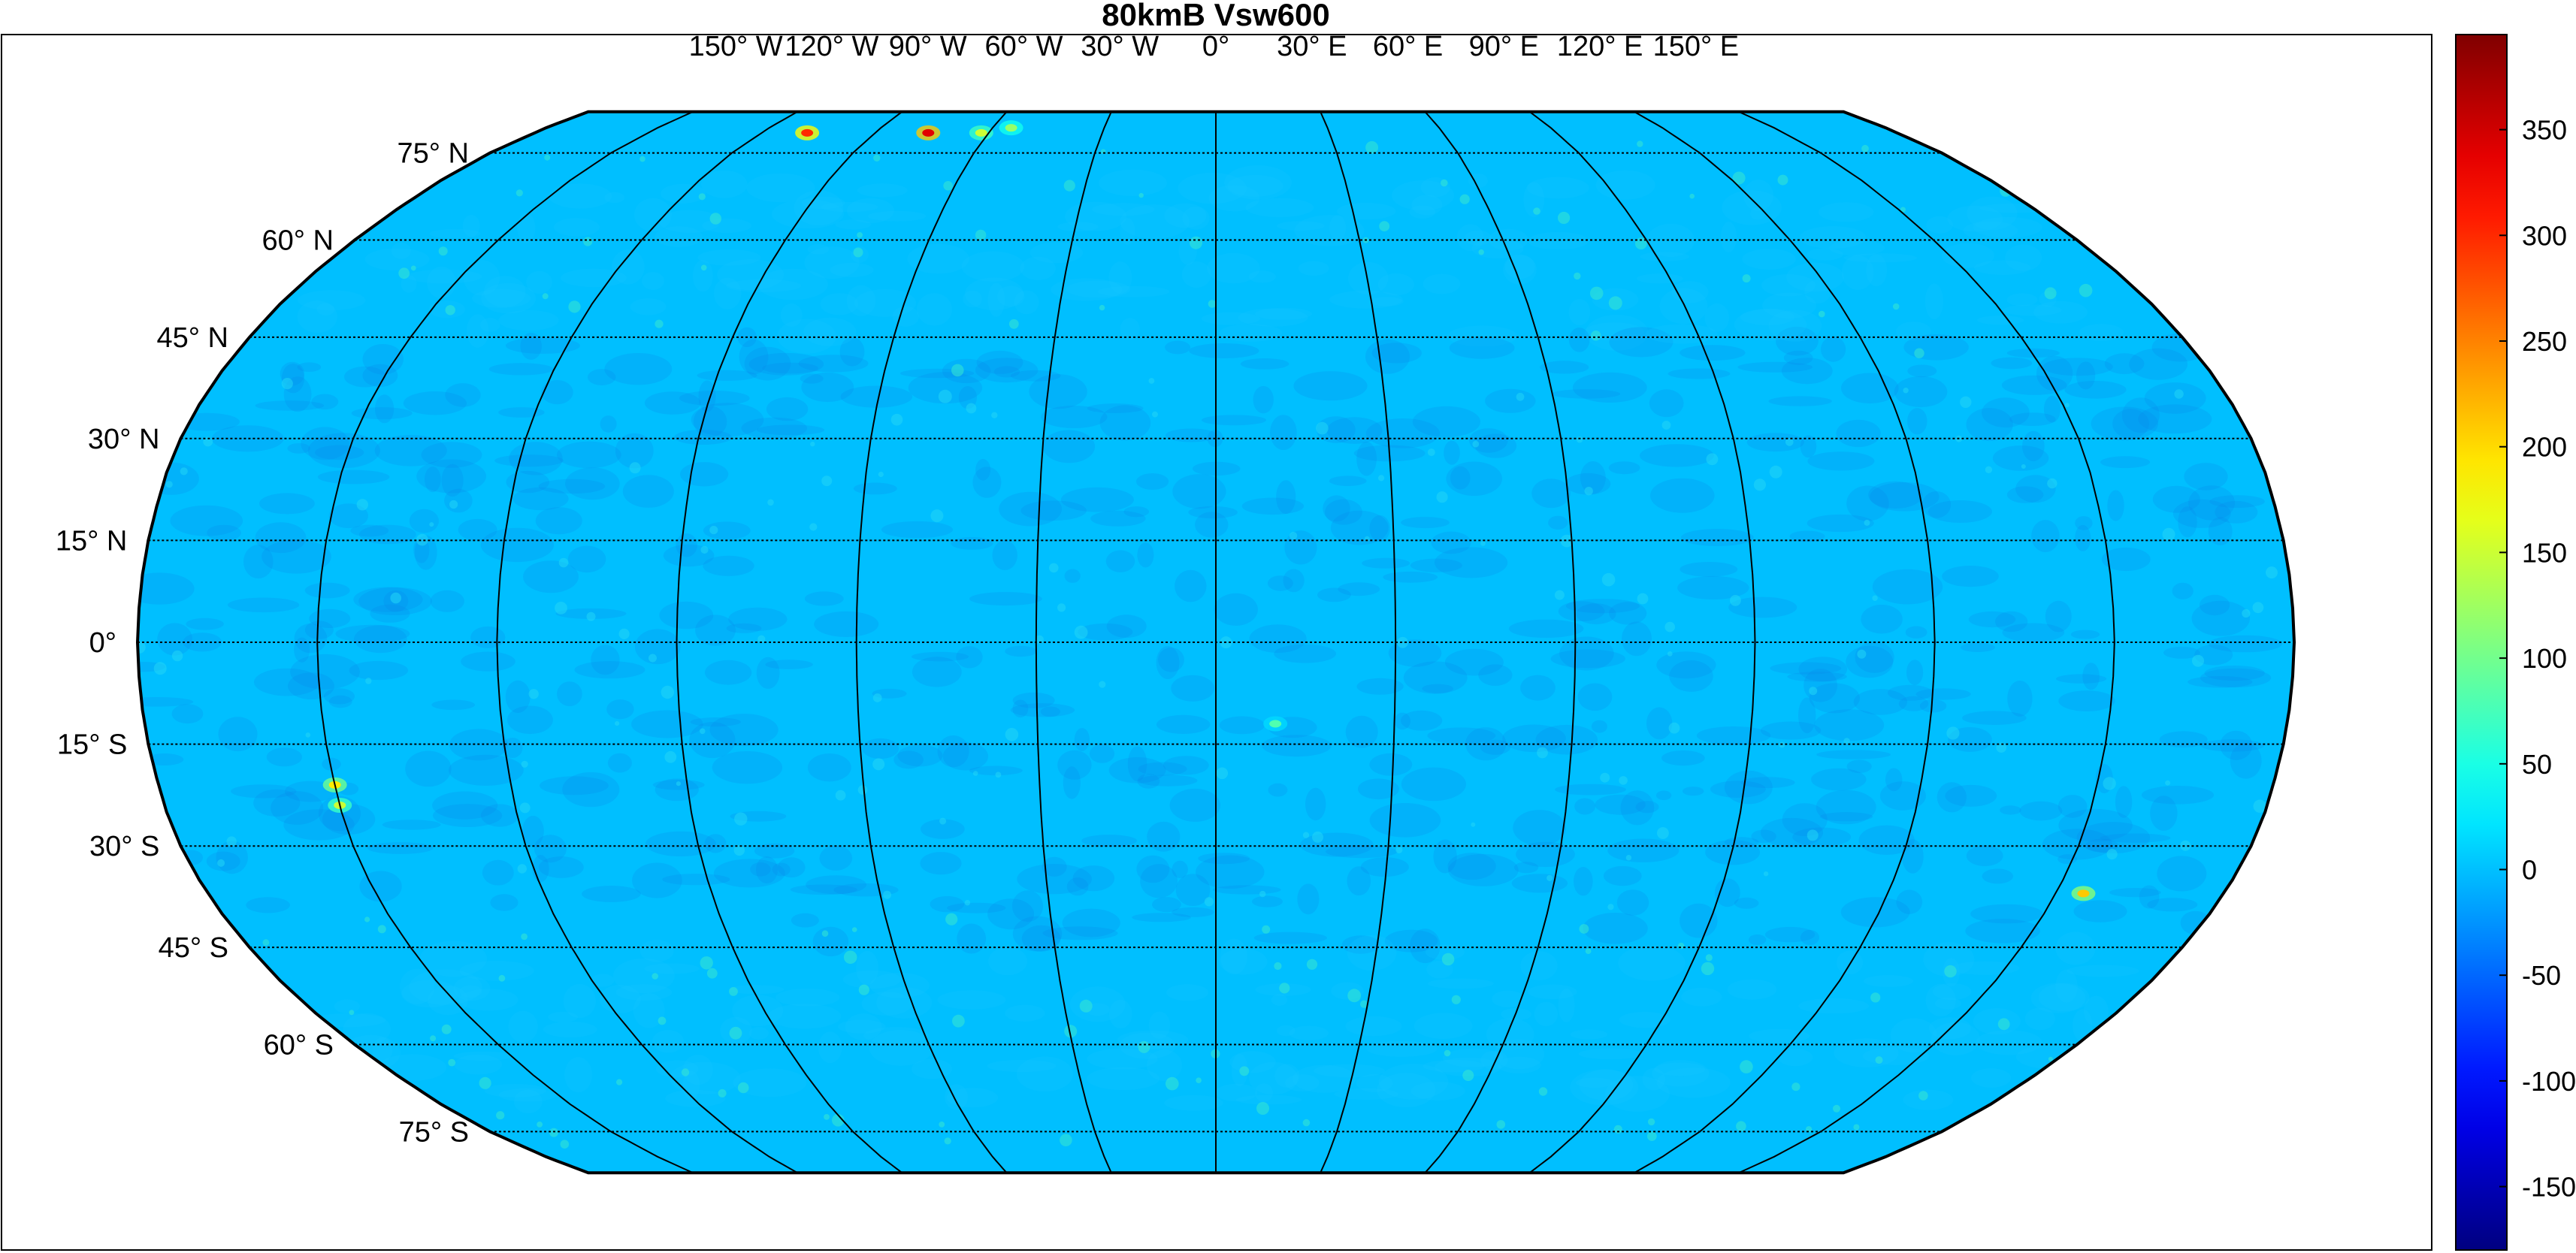 The height and width of the screenshot is (1253, 2576). What do you see at coordinates (2482, 642) in the screenshot?
I see `colorbar-gradient` at bounding box center [2482, 642].